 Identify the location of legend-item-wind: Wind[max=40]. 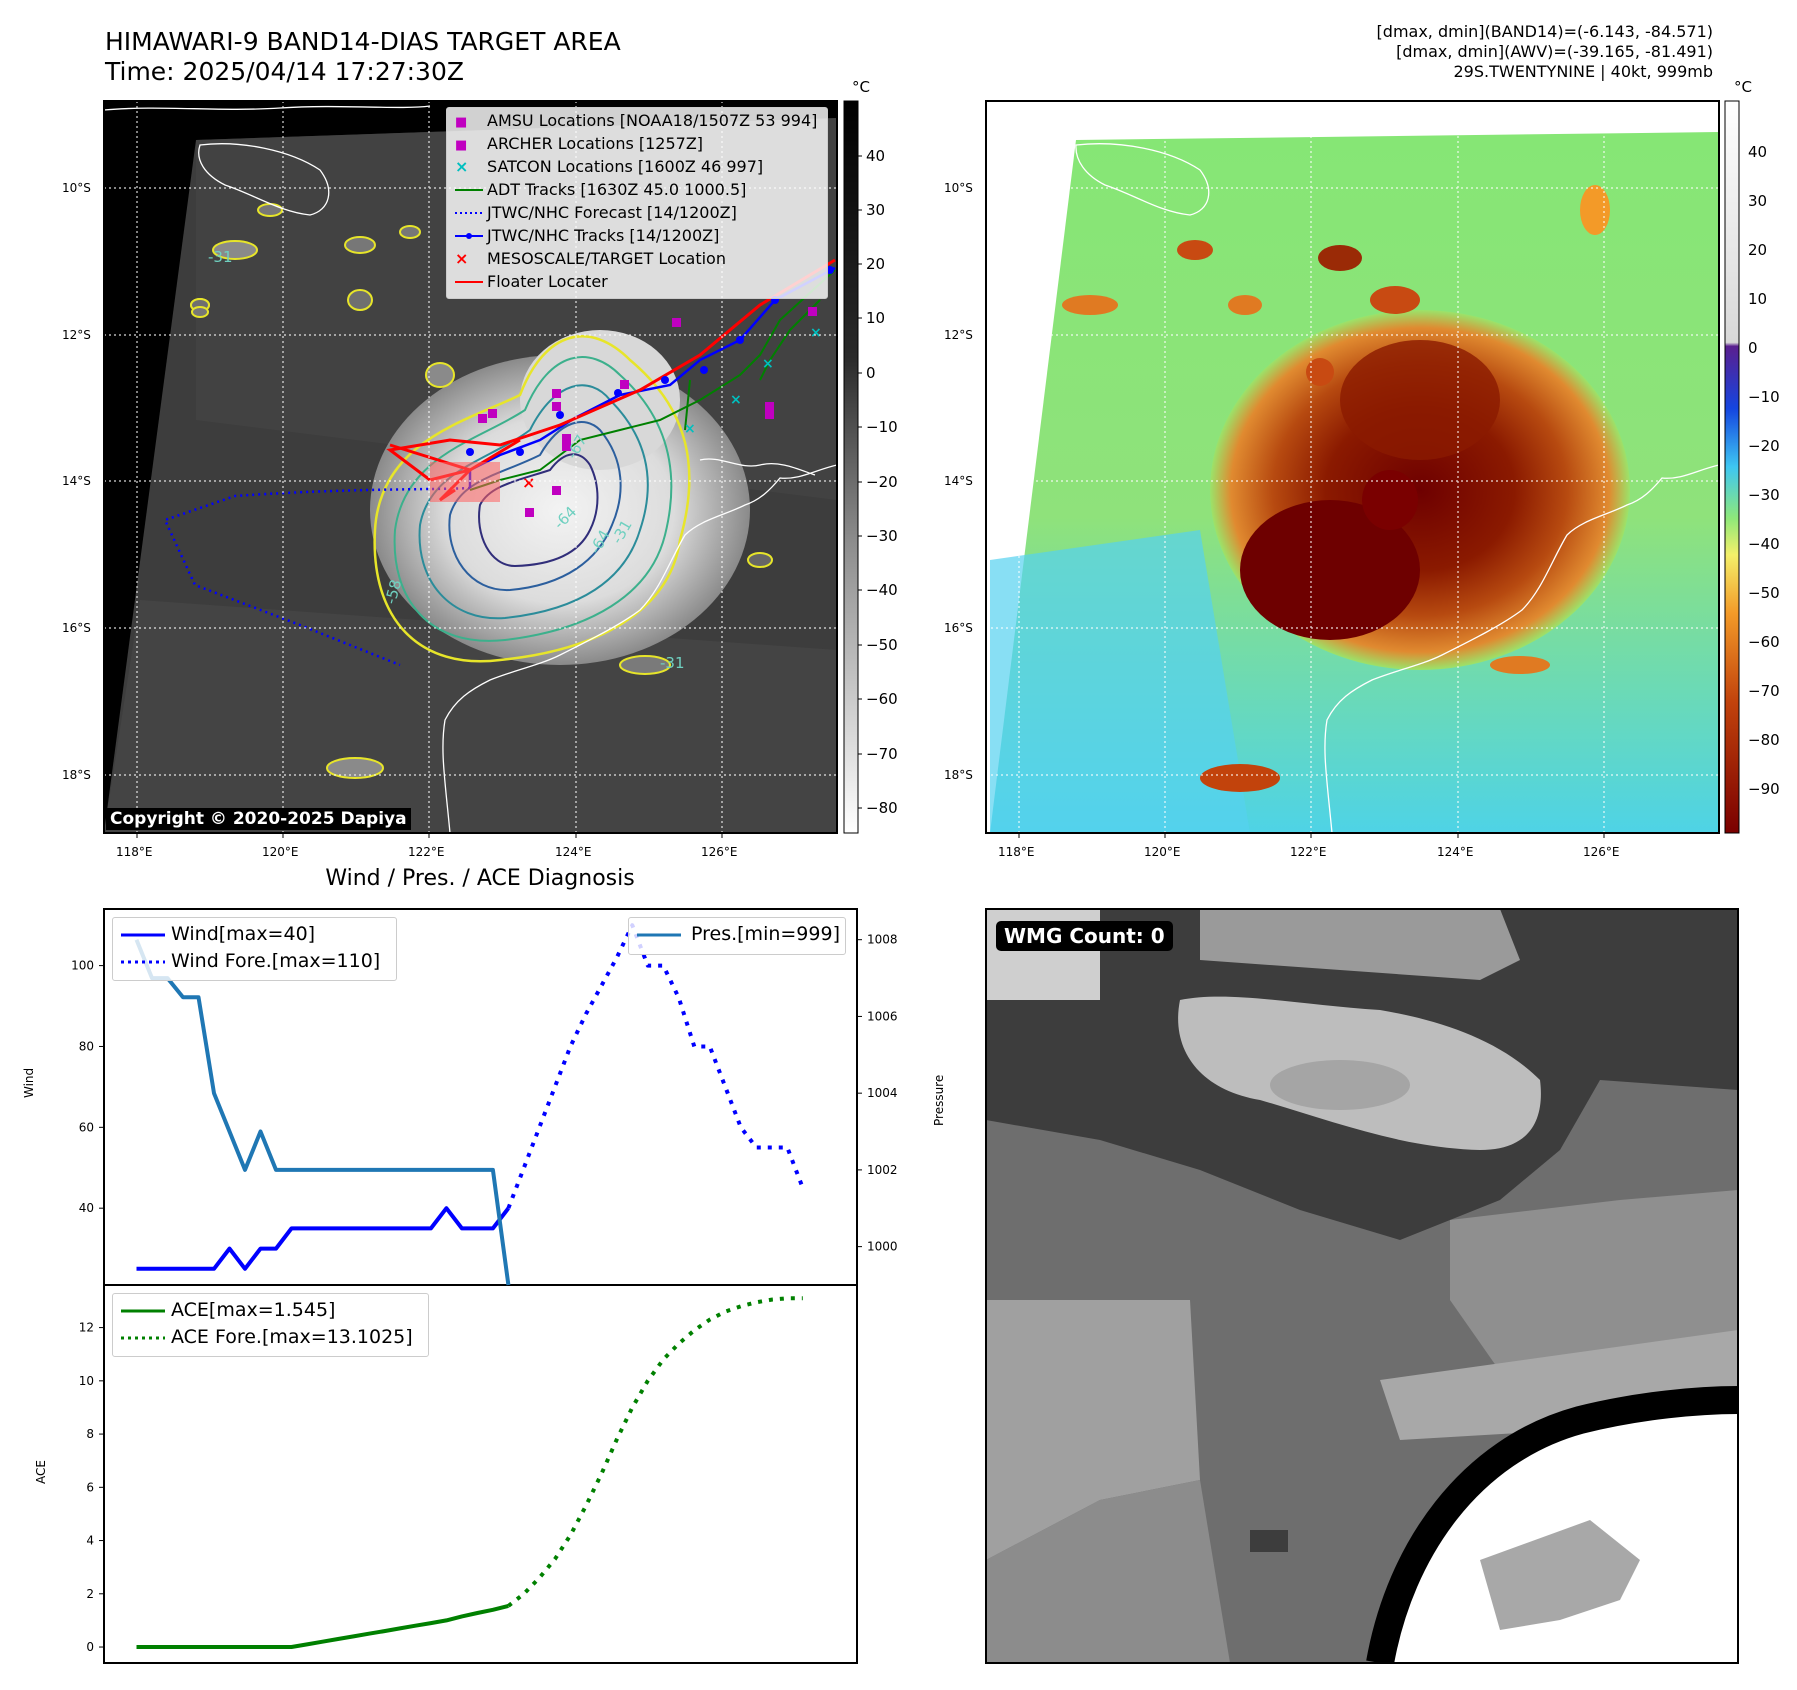
(218, 934).